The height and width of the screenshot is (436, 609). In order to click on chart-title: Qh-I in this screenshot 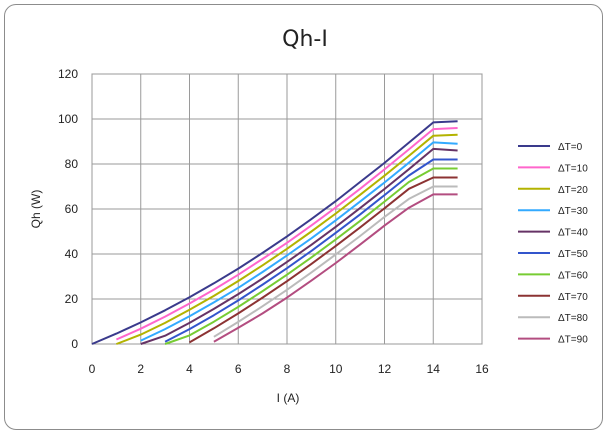, I will do `click(305, 39)`.